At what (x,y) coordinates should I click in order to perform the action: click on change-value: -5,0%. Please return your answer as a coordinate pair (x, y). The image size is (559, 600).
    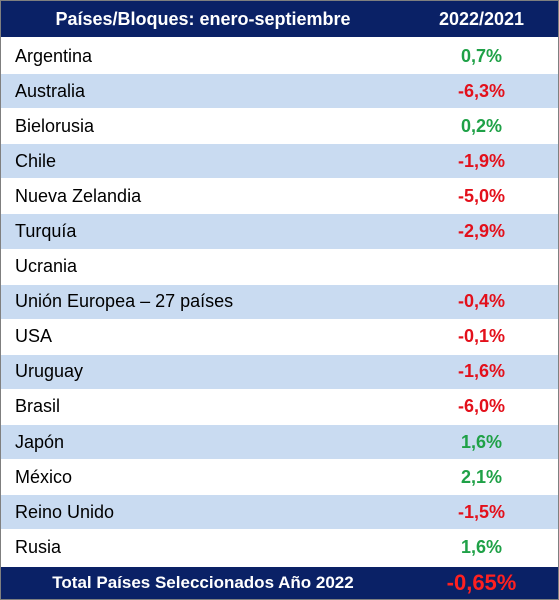
    Looking at the image, I should click on (481, 195).